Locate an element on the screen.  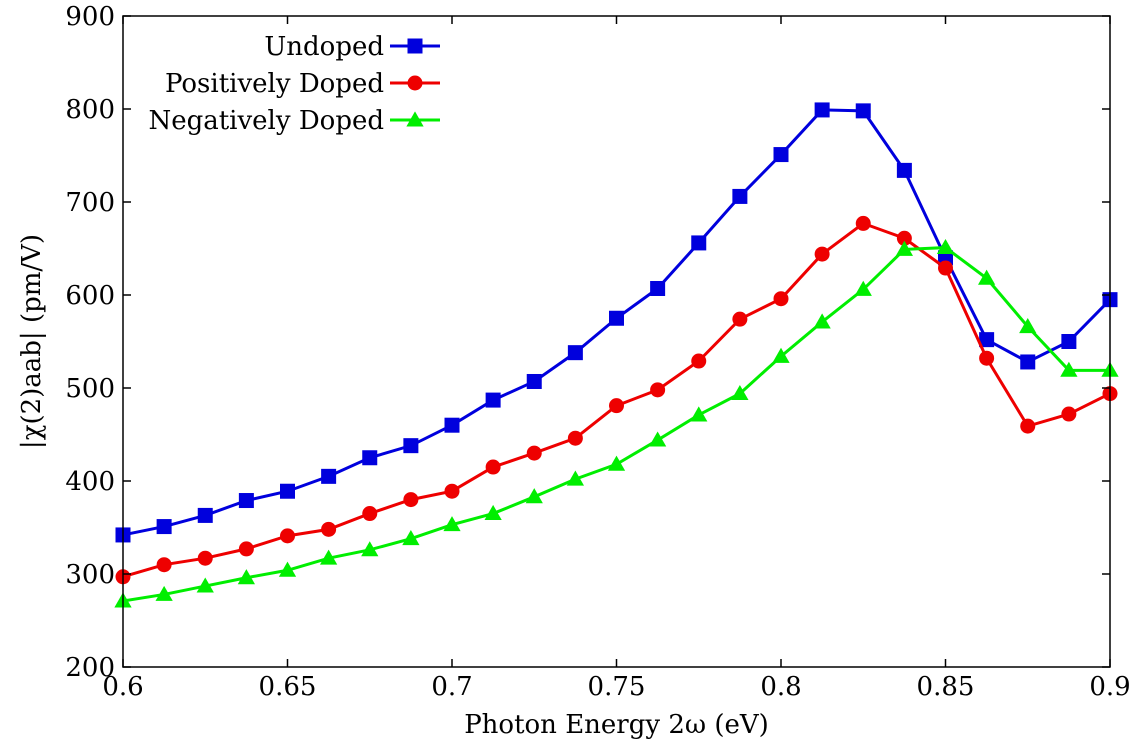
y-axis-label: |χ(2)aab| (pm/V) is located at coordinates (32, 341).